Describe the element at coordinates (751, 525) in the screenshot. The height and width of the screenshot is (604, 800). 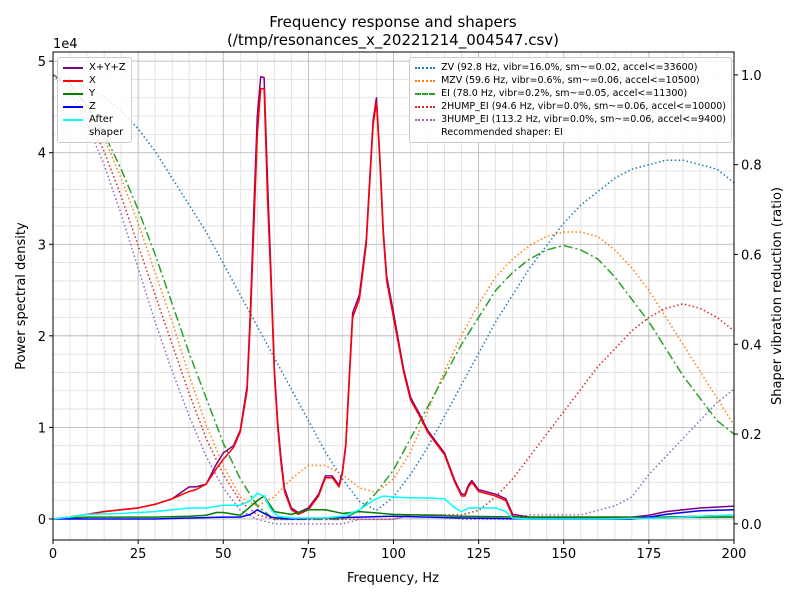
I see `y2-tick-label: 0.0` at that location.